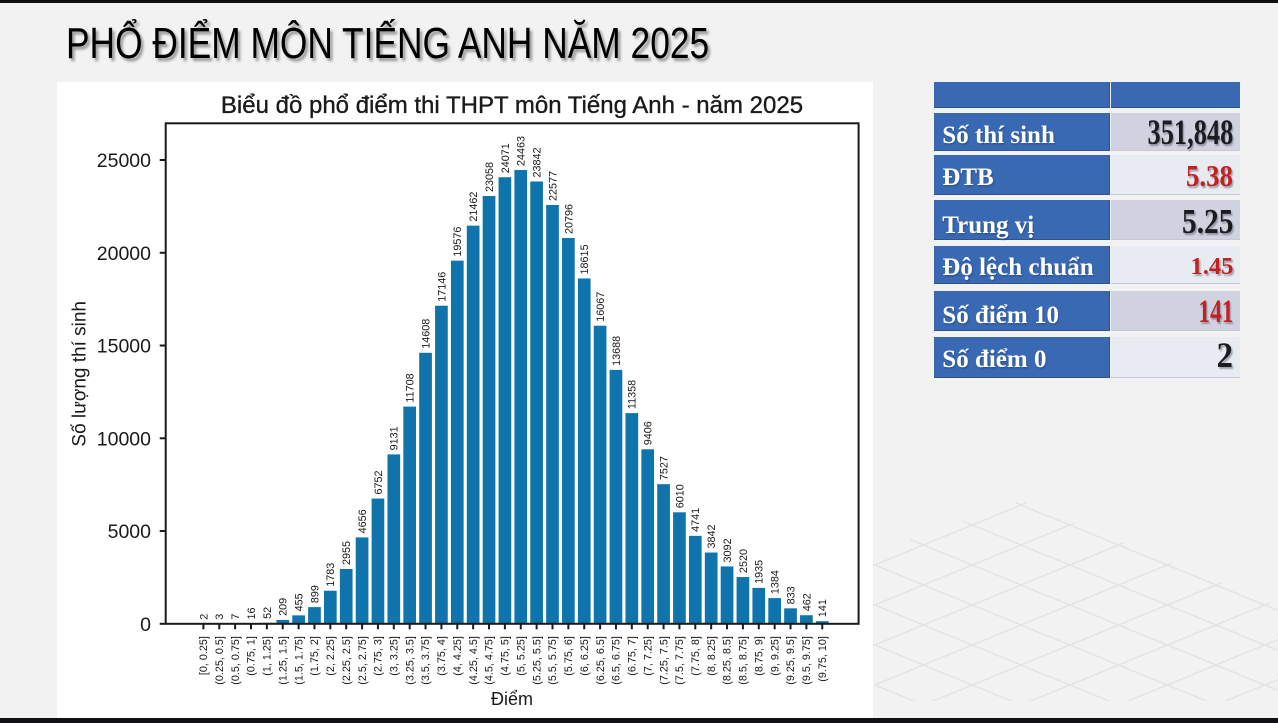 This screenshot has width=1278, height=723. What do you see at coordinates (601, 307) in the screenshot?
I see `svg-text: 16067` at bounding box center [601, 307].